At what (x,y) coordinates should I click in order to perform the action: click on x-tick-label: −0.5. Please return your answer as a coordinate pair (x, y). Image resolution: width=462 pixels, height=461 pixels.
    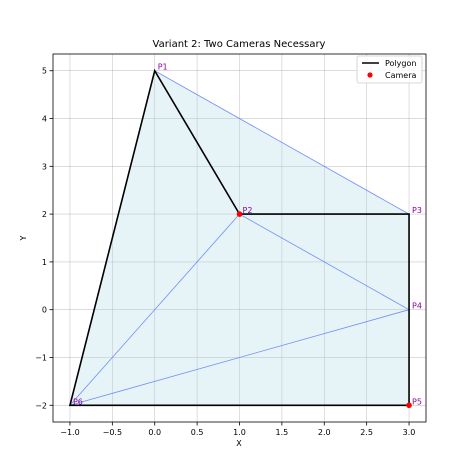
    Looking at the image, I should click on (112, 432).